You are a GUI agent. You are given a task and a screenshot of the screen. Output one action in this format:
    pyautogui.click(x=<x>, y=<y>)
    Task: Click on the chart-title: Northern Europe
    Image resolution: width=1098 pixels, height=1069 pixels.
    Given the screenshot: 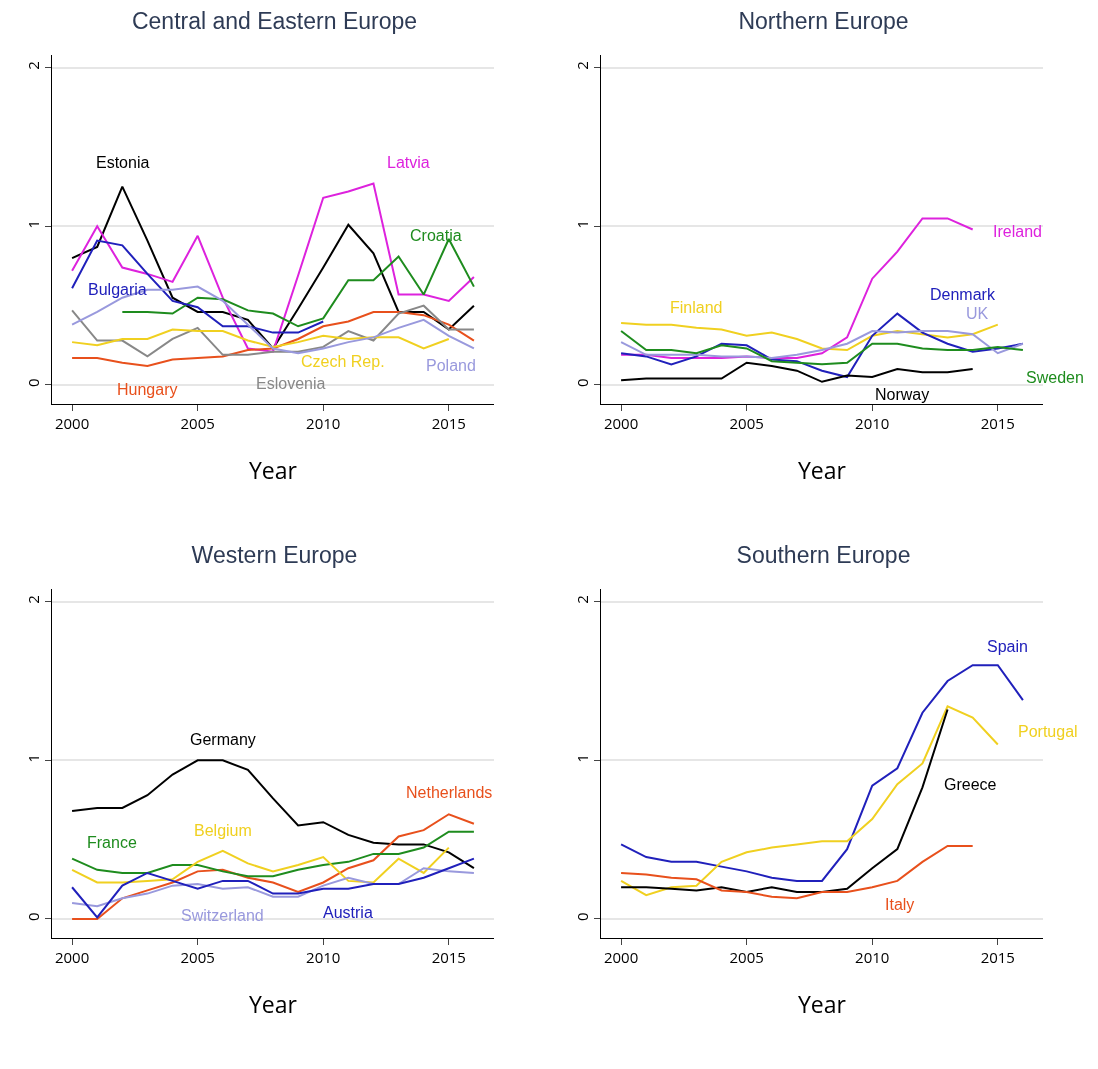 What is the action you would take?
    pyautogui.click(x=823, y=21)
    